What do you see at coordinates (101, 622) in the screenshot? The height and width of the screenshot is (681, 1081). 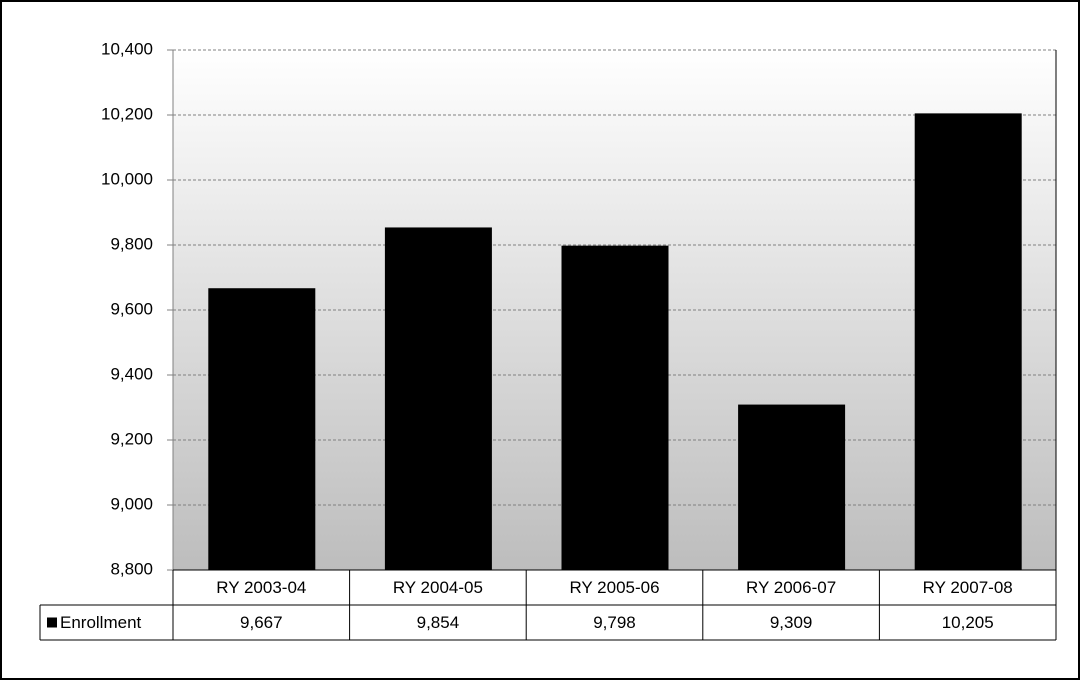 I see `legend-label: Enrollment` at bounding box center [101, 622].